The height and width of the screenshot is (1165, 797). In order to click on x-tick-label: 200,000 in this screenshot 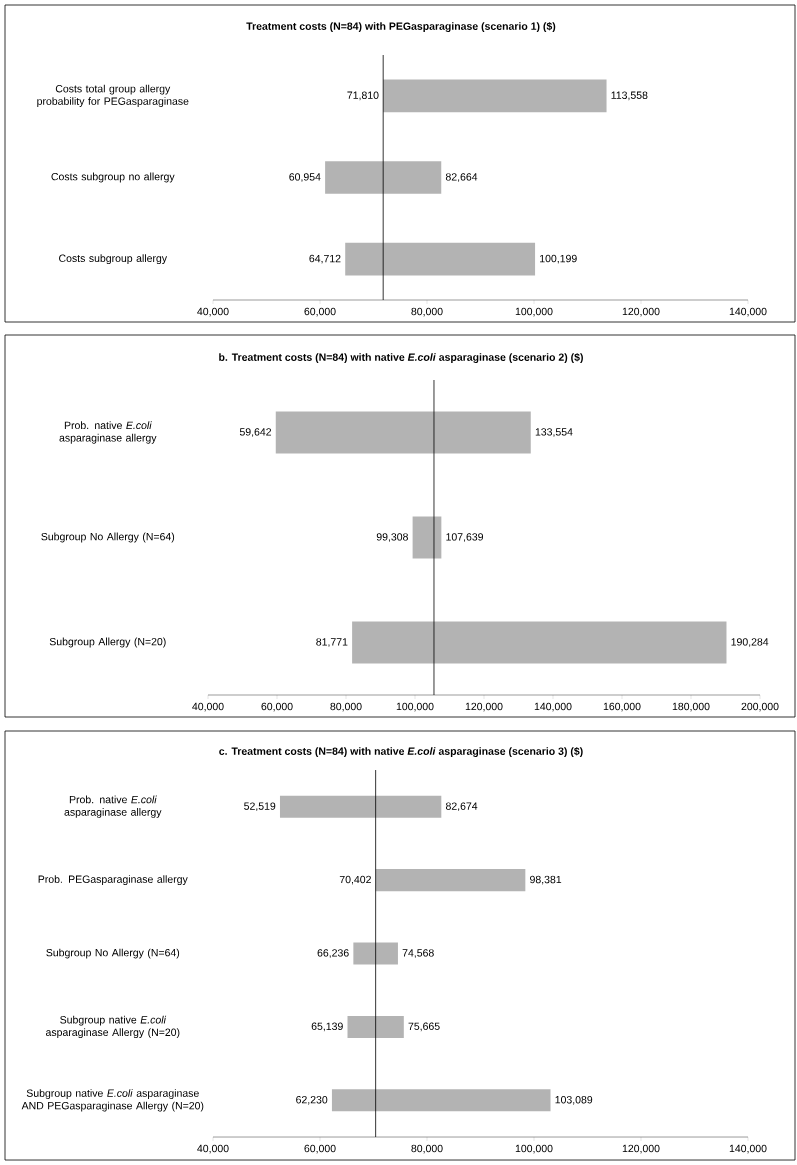, I will do `click(760, 707)`.